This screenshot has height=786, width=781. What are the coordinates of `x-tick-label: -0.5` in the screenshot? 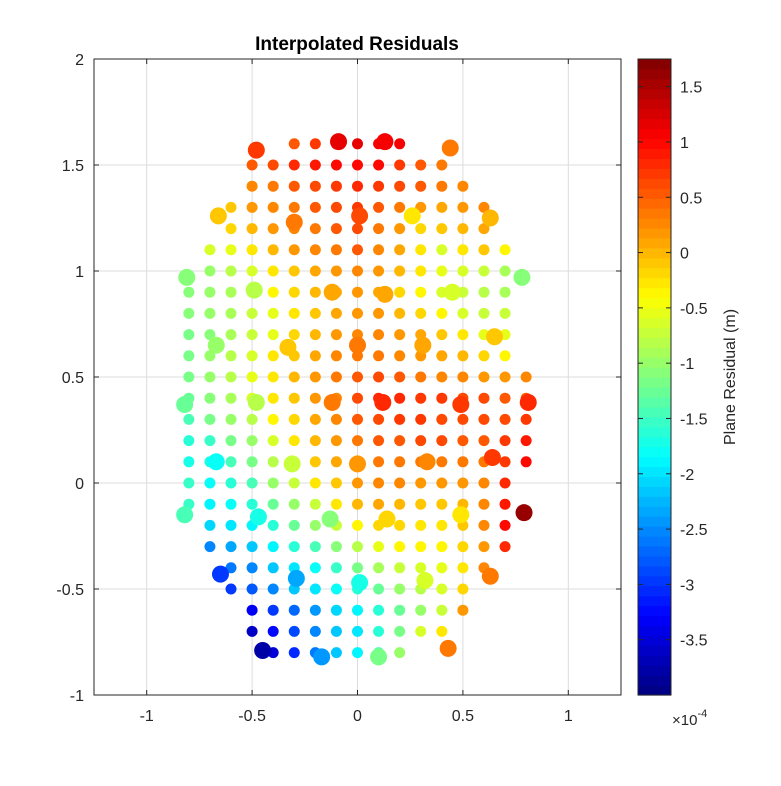 It's located at (252, 716).